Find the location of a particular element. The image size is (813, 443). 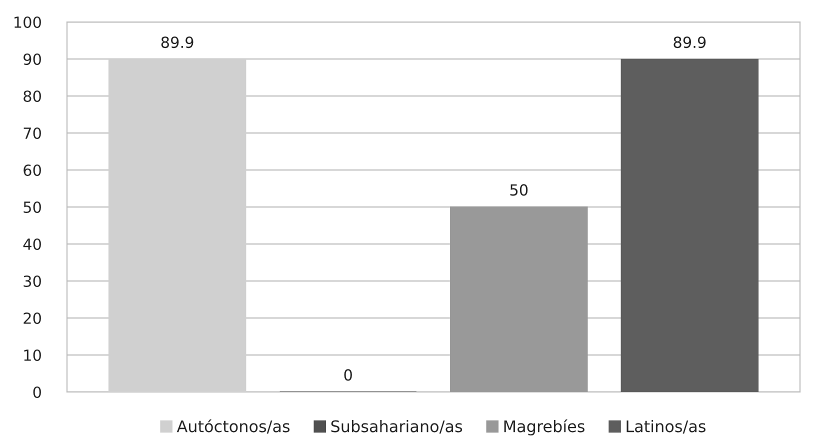

y-tick-label: 40 is located at coordinates (32, 244).